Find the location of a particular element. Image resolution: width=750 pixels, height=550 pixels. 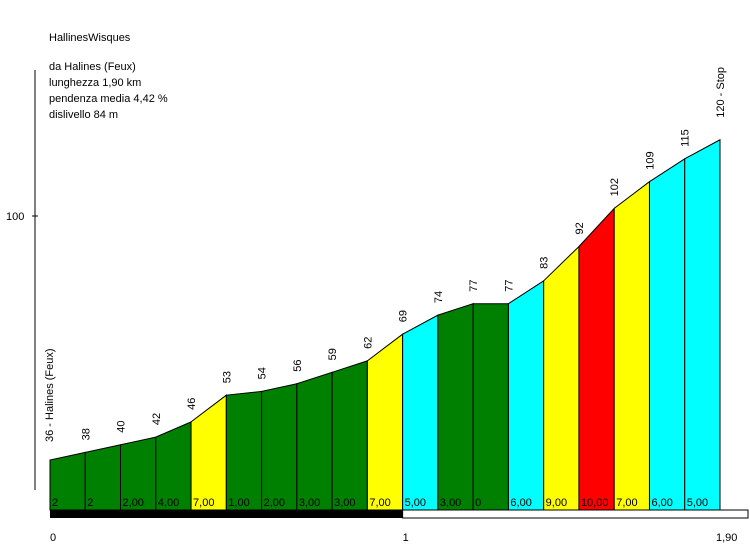

elevation-label: 115 is located at coordinates (686, 138).